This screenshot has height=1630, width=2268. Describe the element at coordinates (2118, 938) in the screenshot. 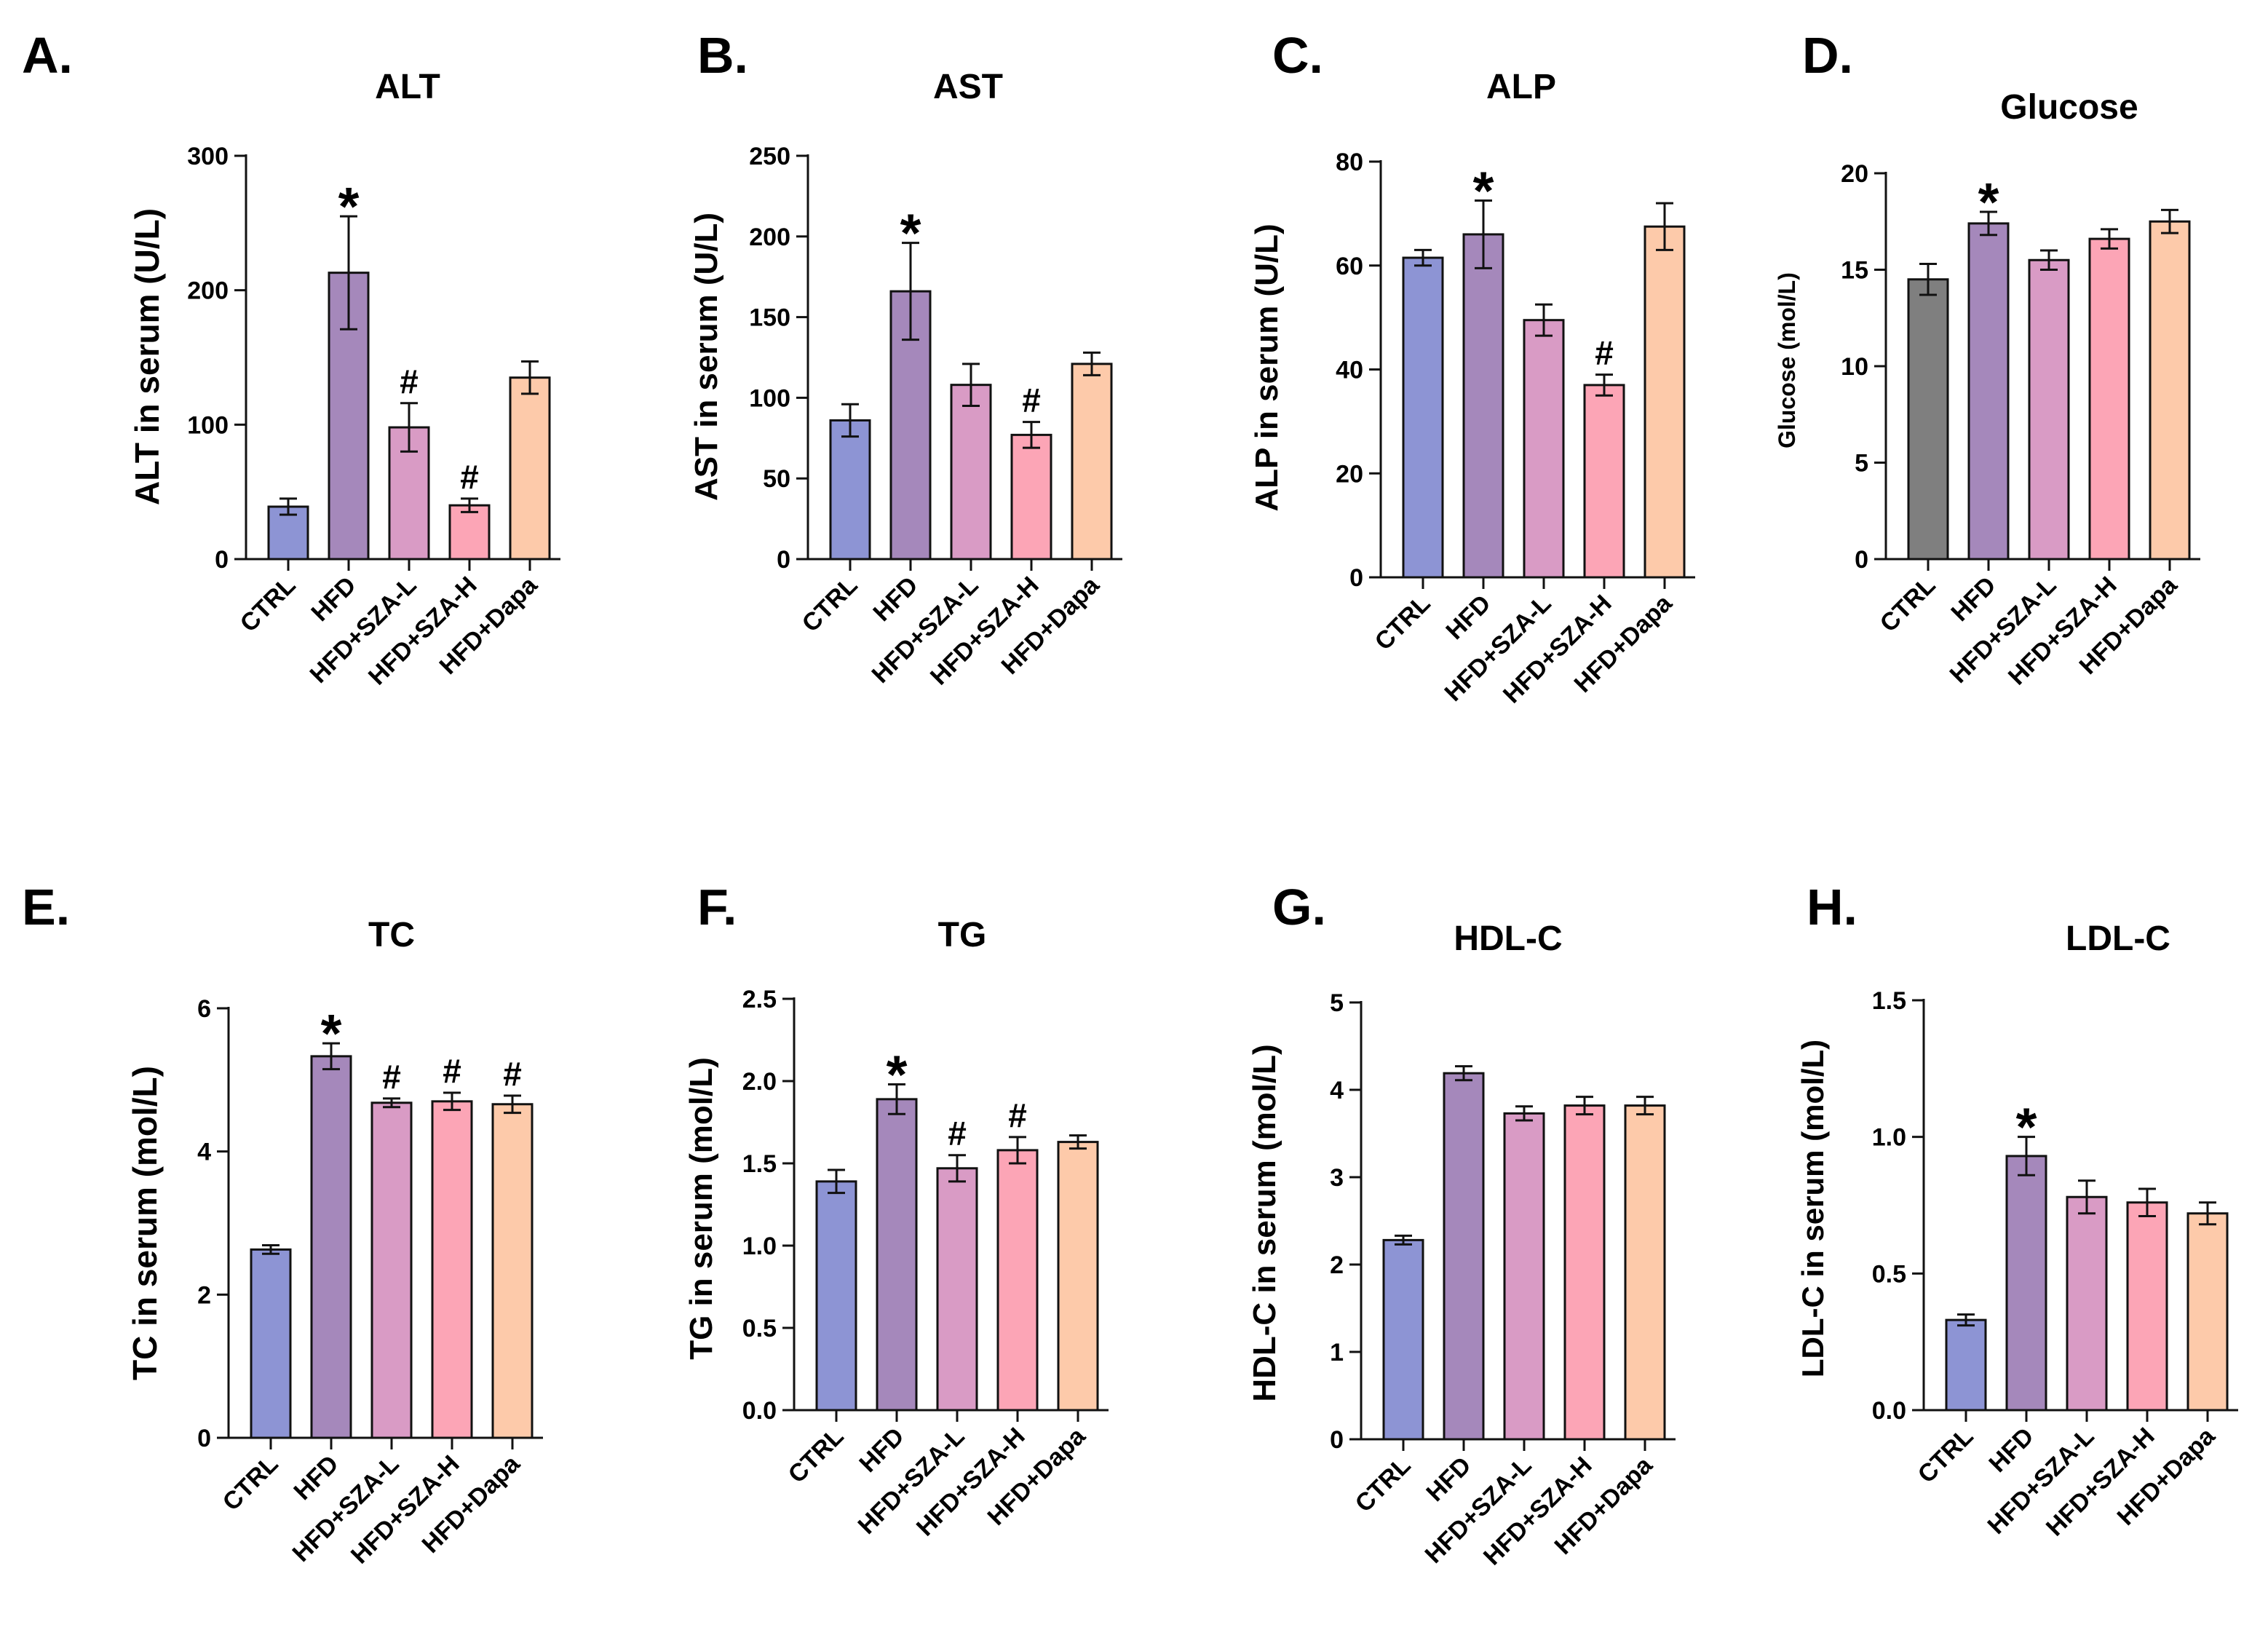

I see `chart-title: LDL-C` at that location.